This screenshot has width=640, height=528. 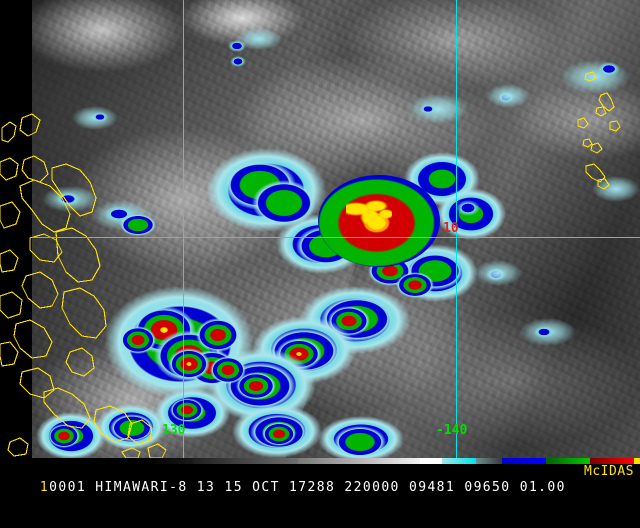 I want to click on colorbar-segment-cyan, so click(x=459, y=463).